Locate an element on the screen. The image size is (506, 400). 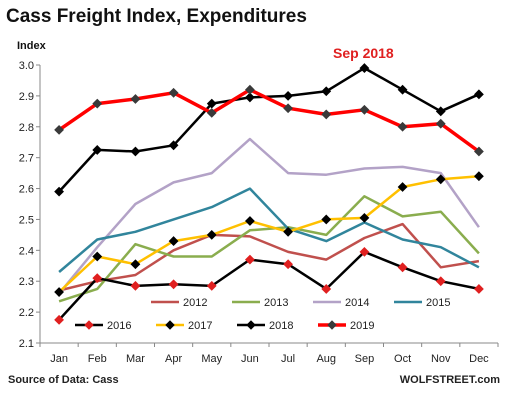
series-2016-line is located at coordinates (269, 285).